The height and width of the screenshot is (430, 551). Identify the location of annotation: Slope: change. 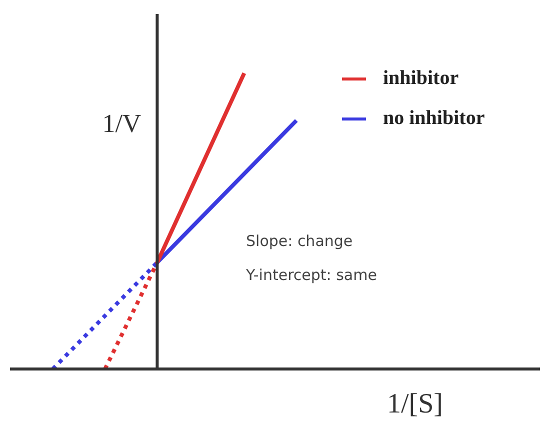
(299, 241).